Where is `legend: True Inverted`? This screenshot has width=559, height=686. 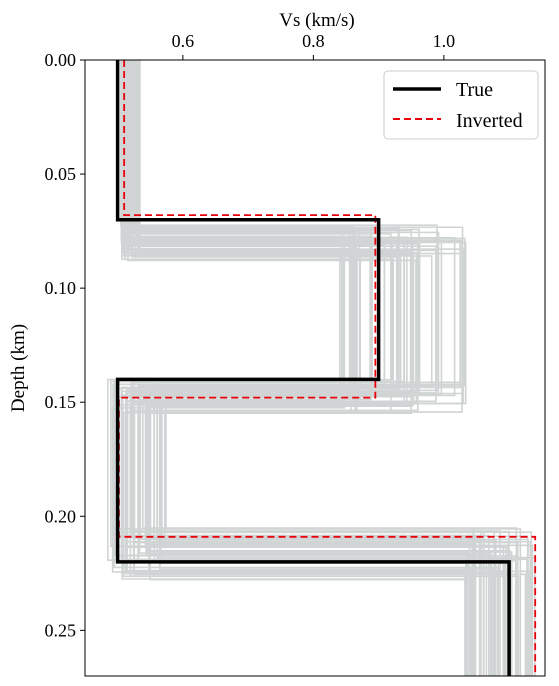
legend: True Inverted is located at coordinates (461, 105).